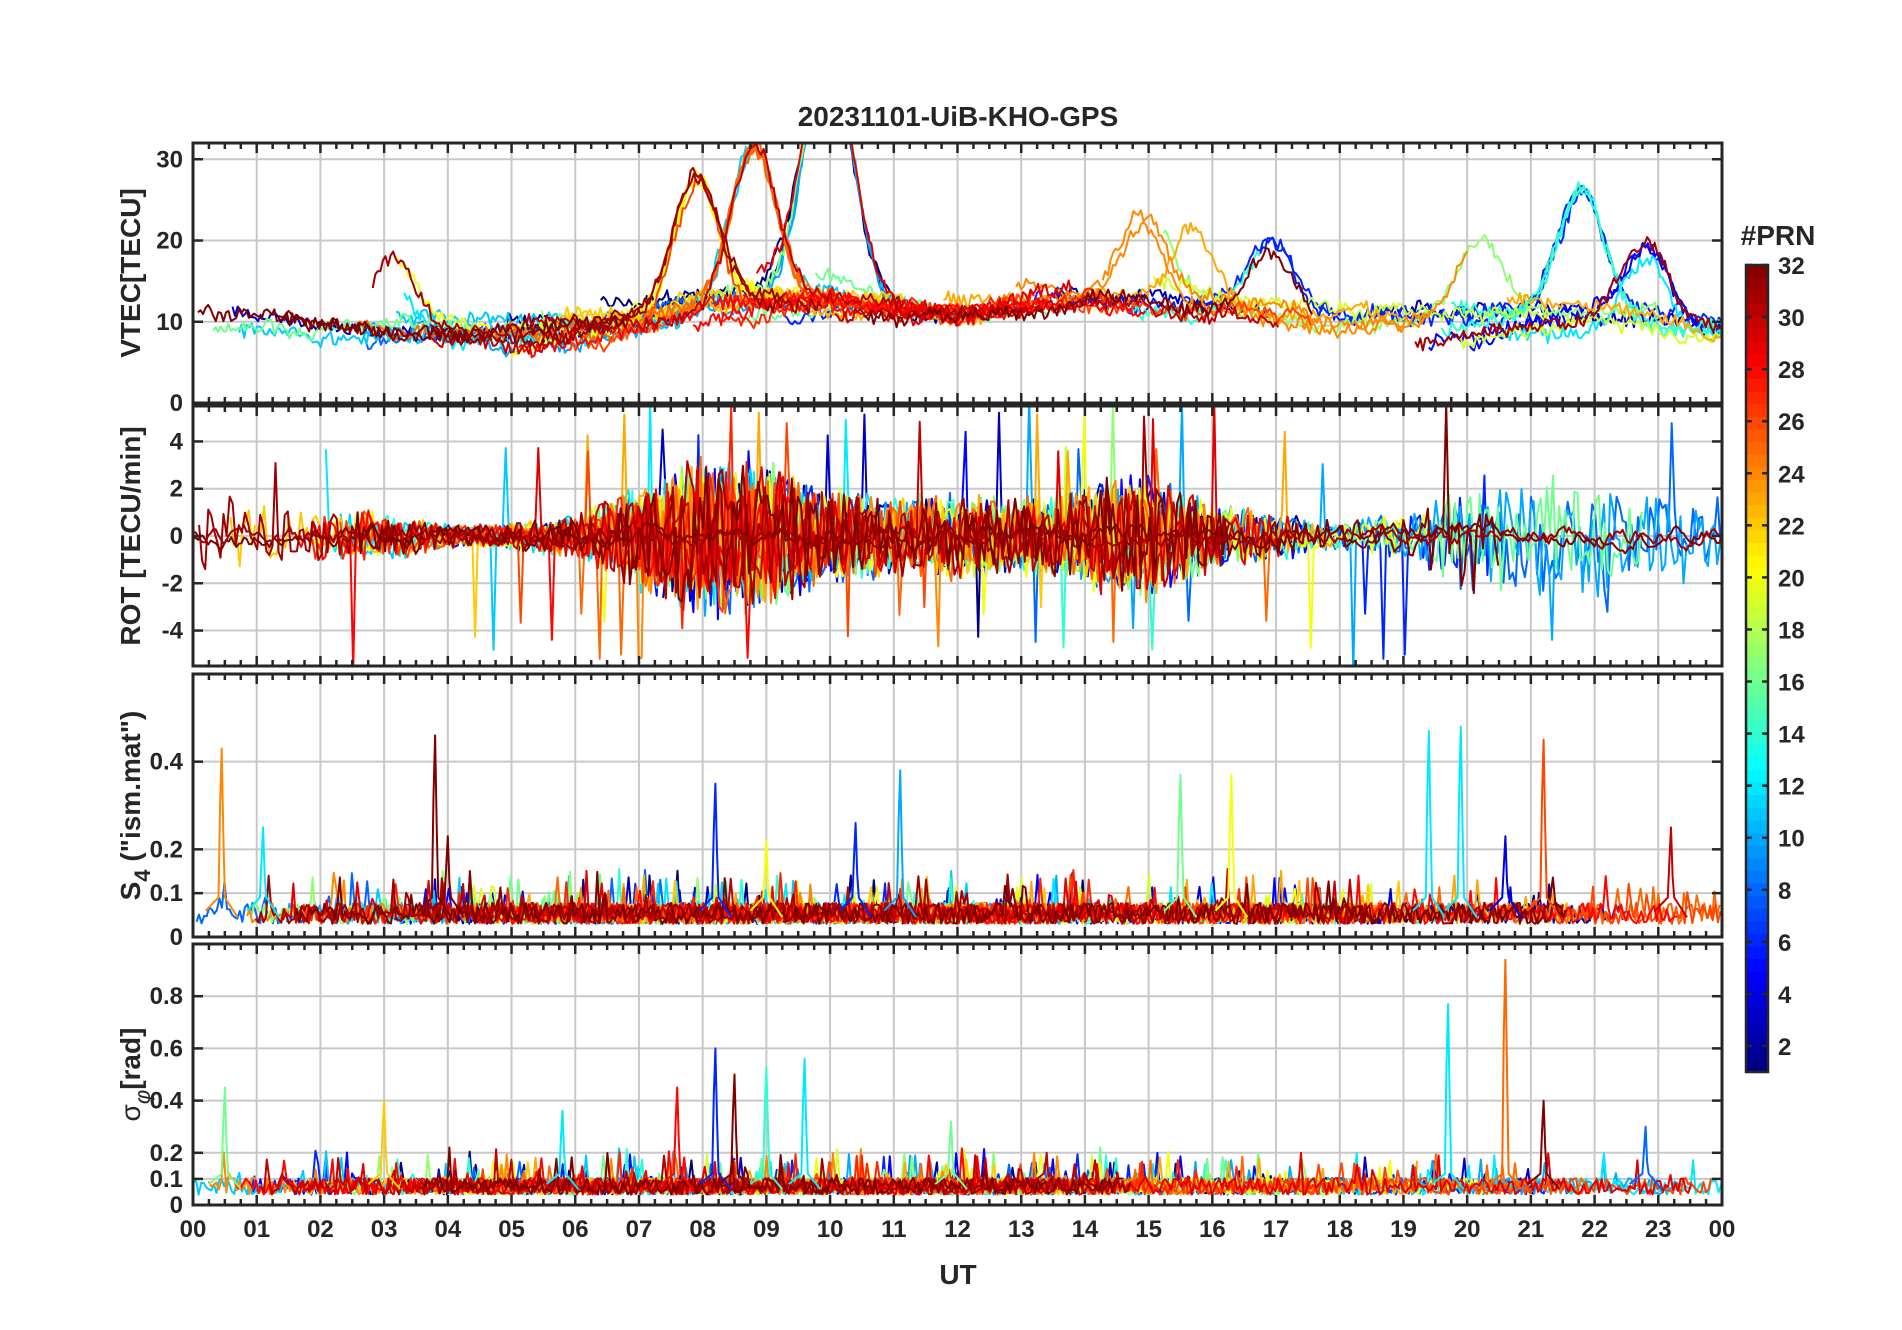 Image resolution: width=1902 pixels, height=1330 pixels. Describe the element at coordinates (1339, 1229) in the screenshot. I see `x-tick-label: 18` at that location.